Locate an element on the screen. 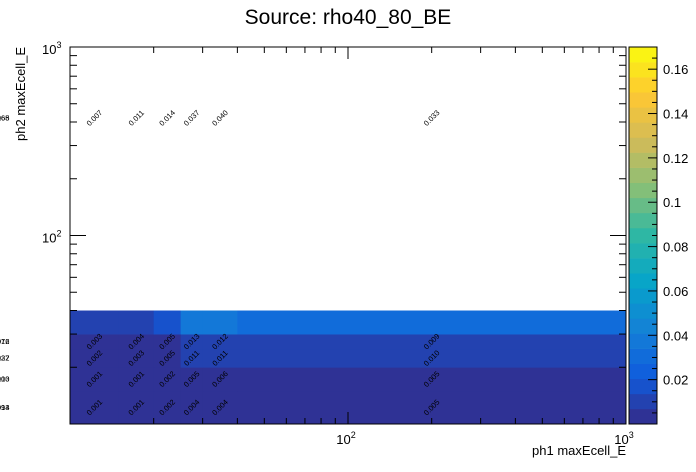 The image size is (696, 472). color-scale-tick-label: 0.12 is located at coordinates (675, 158).